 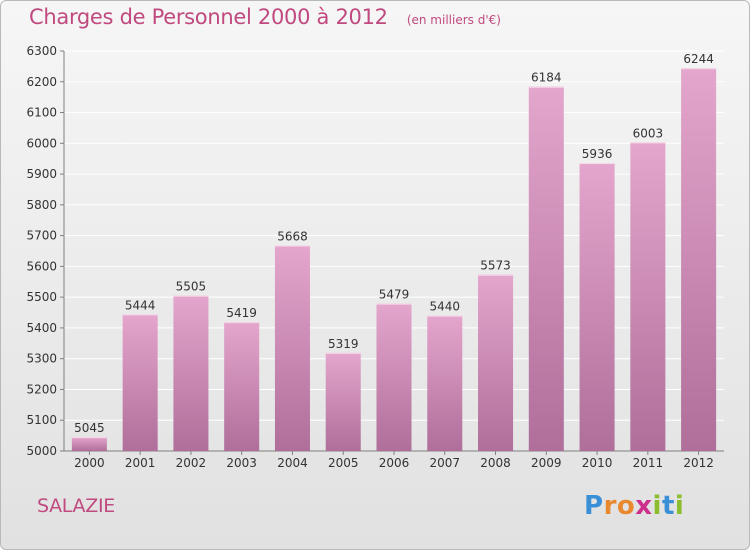 I want to click on bar-2003, so click(x=242, y=386).